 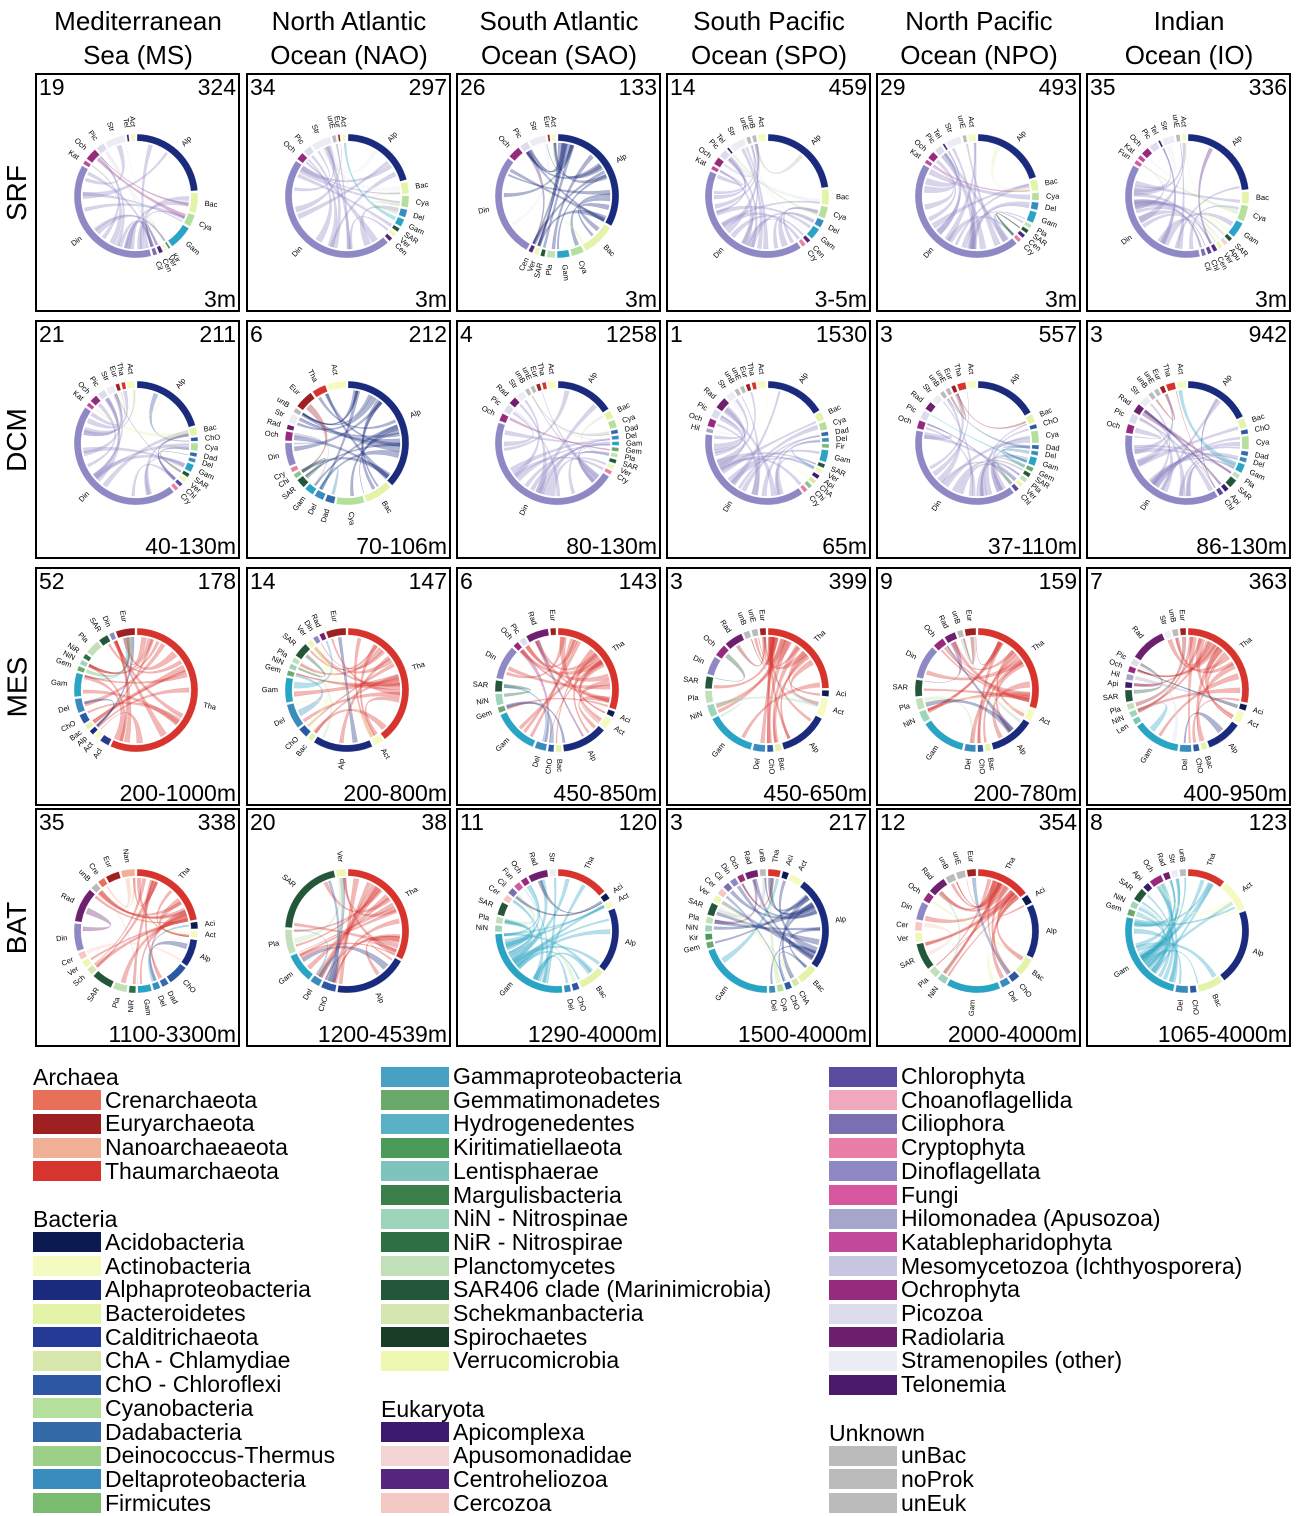 What do you see at coordinates (695, 427) in the screenshot?
I see `sector-label: Hil` at bounding box center [695, 427].